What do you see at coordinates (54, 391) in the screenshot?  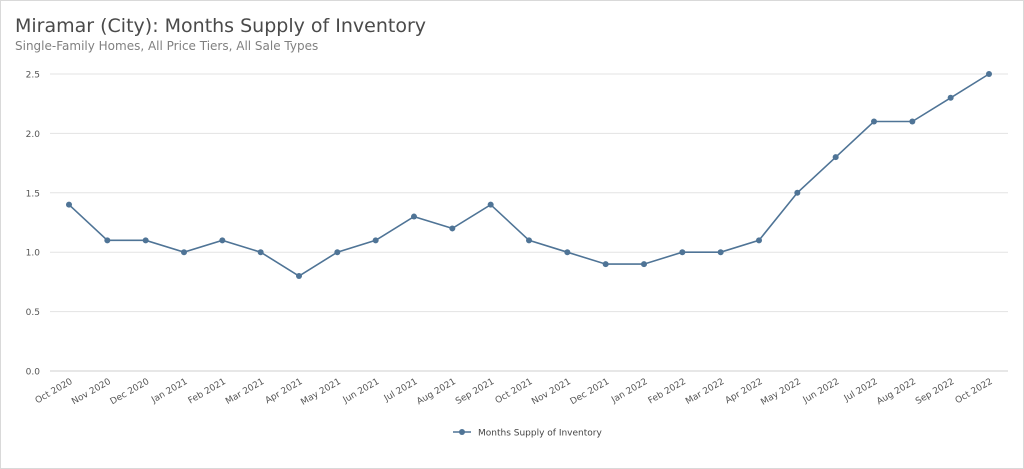 I see `x-tick-label: Oct 2020` at bounding box center [54, 391].